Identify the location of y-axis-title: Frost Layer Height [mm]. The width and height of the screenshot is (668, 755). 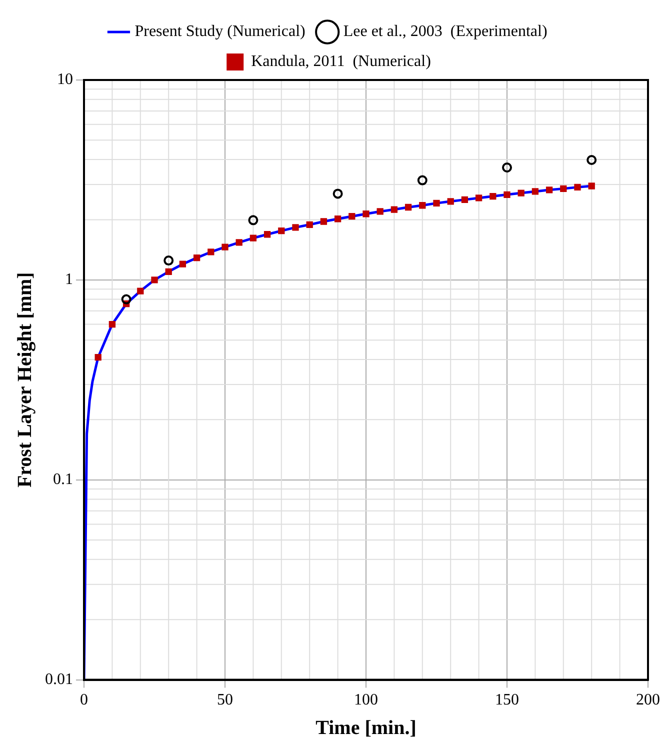
(25, 380).